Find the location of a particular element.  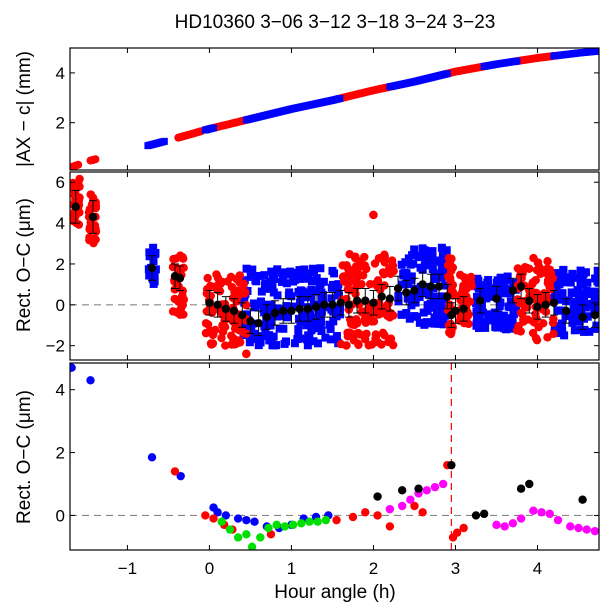

y-tick-label: 4 is located at coordinates (60, 390).